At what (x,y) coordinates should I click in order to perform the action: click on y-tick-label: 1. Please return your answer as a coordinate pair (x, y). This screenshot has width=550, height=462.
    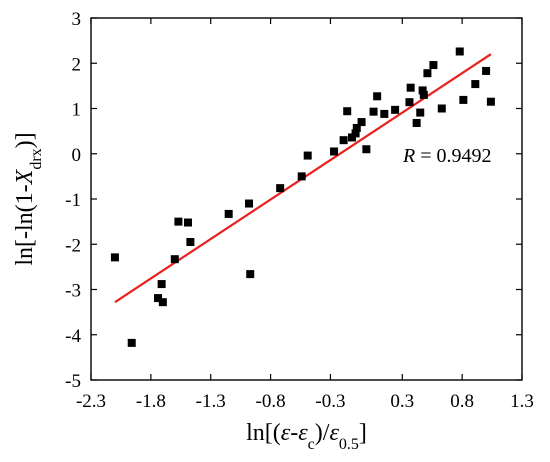
    Looking at the image, I should click on (77, 110).